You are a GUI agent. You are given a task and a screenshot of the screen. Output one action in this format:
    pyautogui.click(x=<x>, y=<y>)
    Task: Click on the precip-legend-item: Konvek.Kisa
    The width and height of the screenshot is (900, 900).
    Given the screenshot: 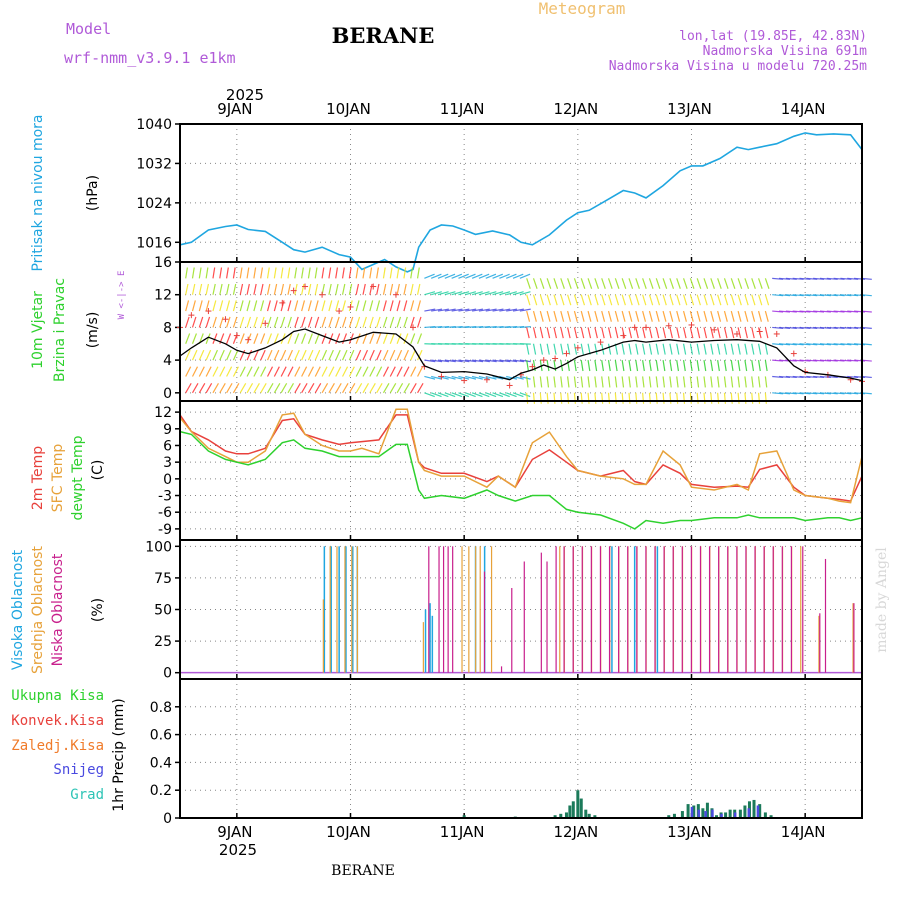 What is the action you would take?
    pyautogui.click(x=57, y=721)
    